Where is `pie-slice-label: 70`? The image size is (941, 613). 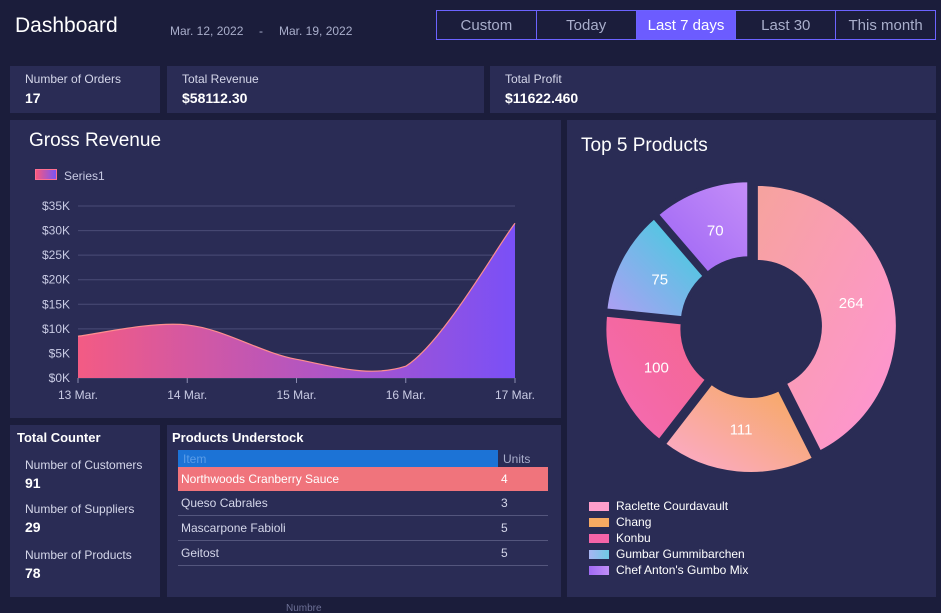 pie-slice-label: 70 is located at coordinates (715, 230).